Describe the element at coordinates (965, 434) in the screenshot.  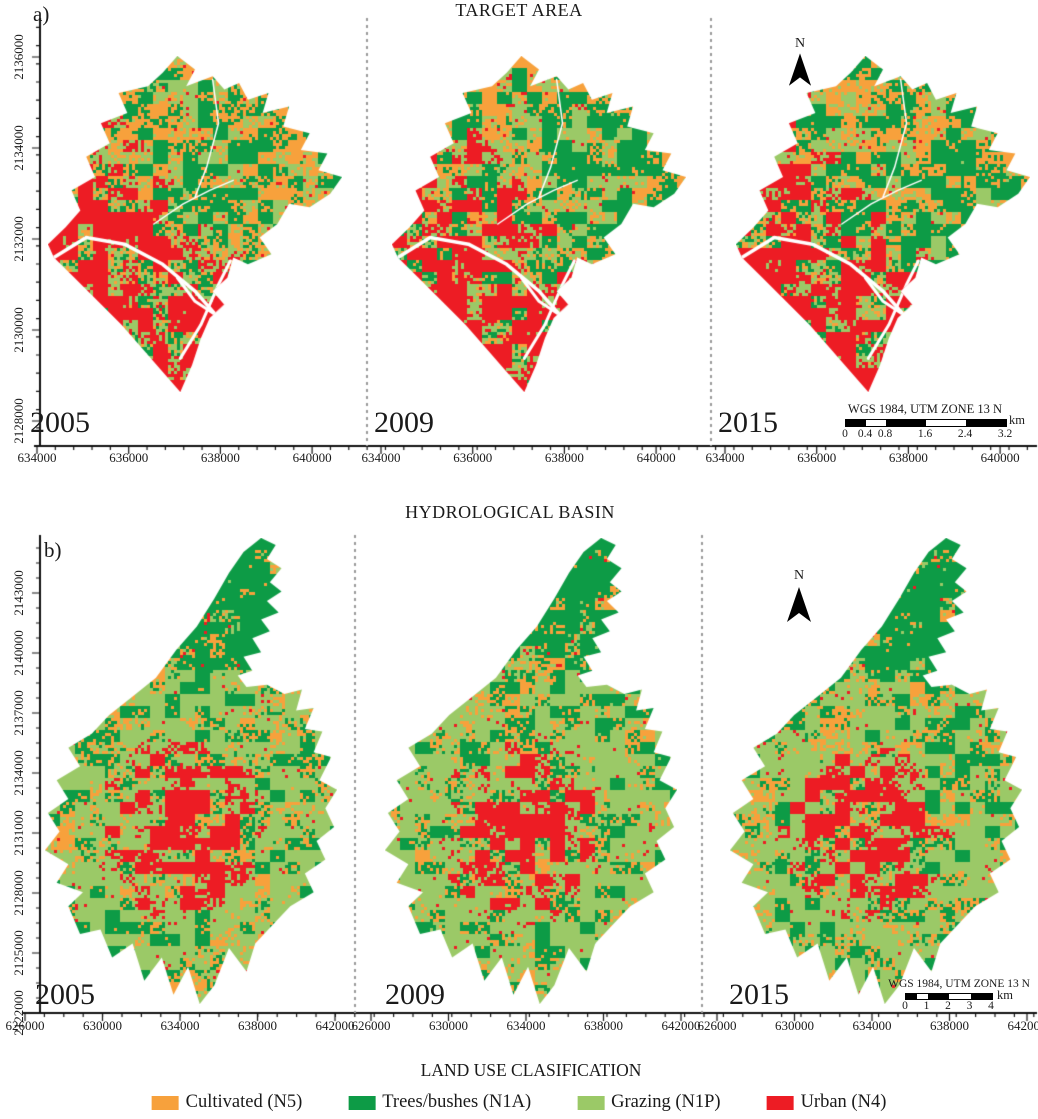
I see `scalebar-tick-label: 2.4` at that location.